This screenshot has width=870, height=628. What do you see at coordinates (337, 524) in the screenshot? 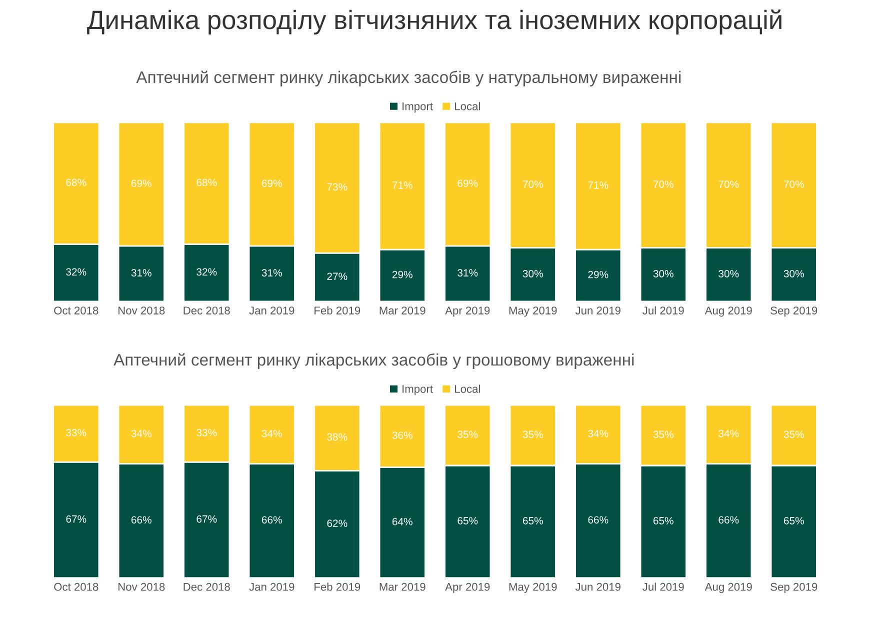
I see `data-label: 62%` at bounding box center [337, 524].